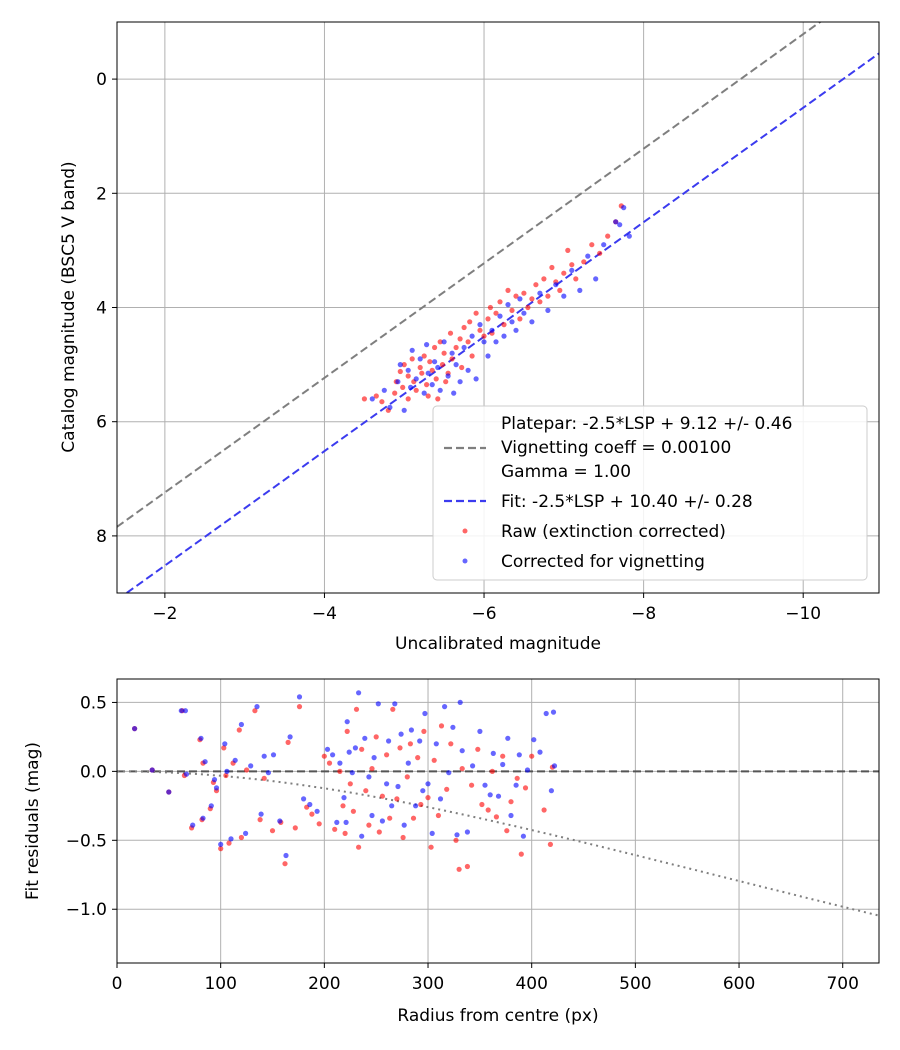 The height and width of the screenshot is (1050, 900). I want to click on legend-corrected-marker, so click(465, 561).